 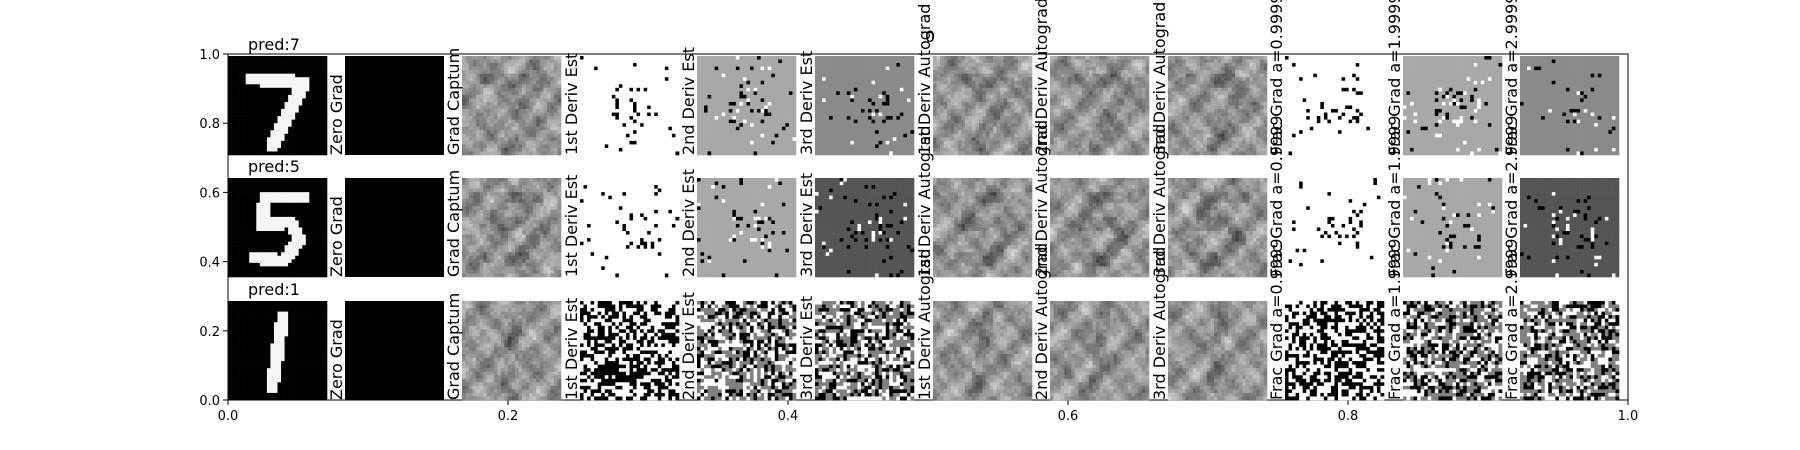 I want to click on x-tick-label-3: 0.6, so click(x=1068, y=416).